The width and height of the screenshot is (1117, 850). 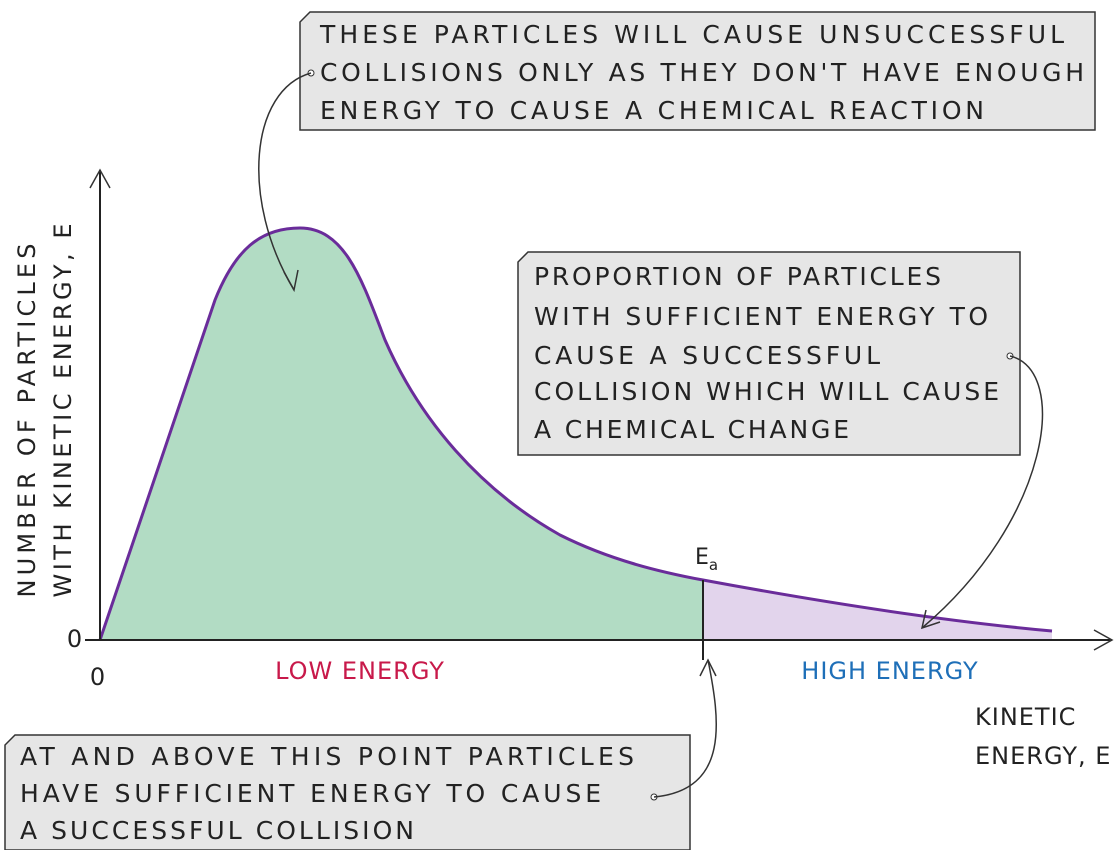 I want to click on y-arrow, so click(x=100, y=178).